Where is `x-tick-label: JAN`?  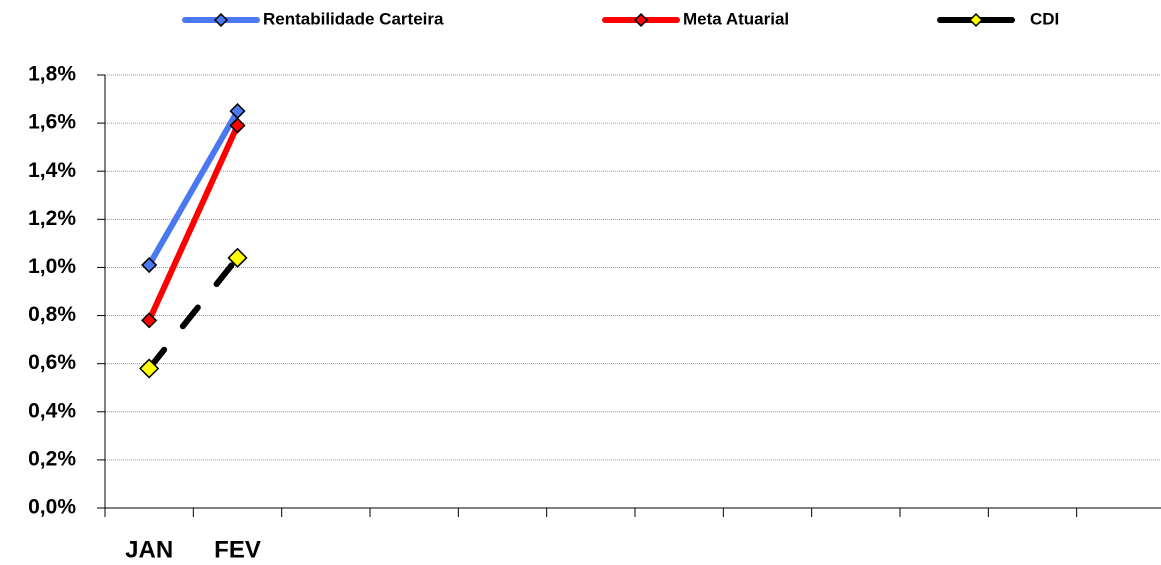 x-tick-label: JAN is located at coordinates (149, 549).